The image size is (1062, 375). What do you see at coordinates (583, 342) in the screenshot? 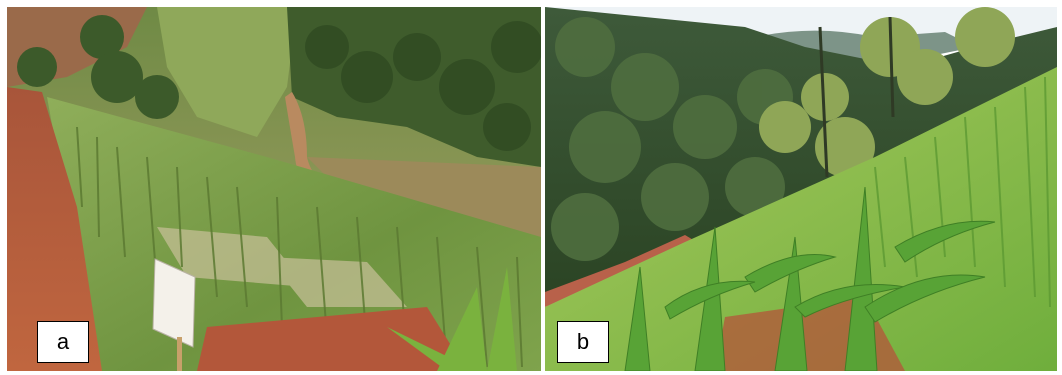
I see `panel-label-b: b` at bounding box center [583, 342].